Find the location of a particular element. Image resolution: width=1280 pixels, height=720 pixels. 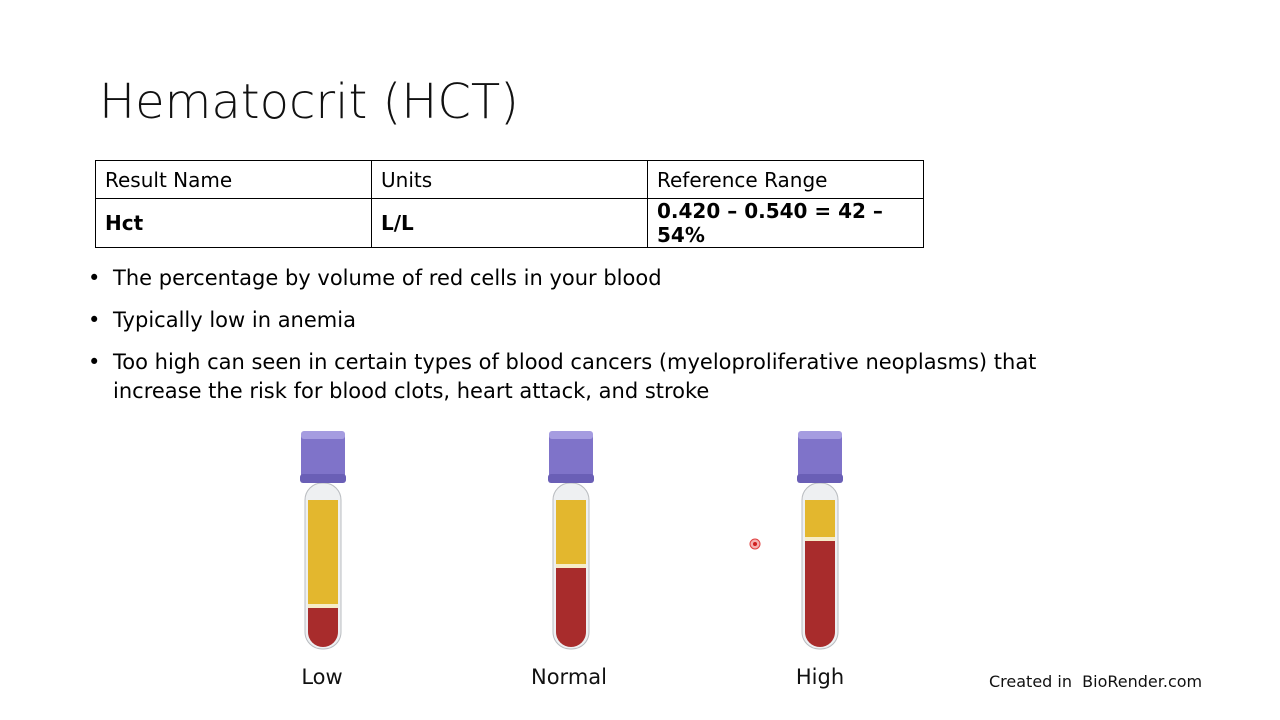

tube-high is located at coordinates (820, 540).